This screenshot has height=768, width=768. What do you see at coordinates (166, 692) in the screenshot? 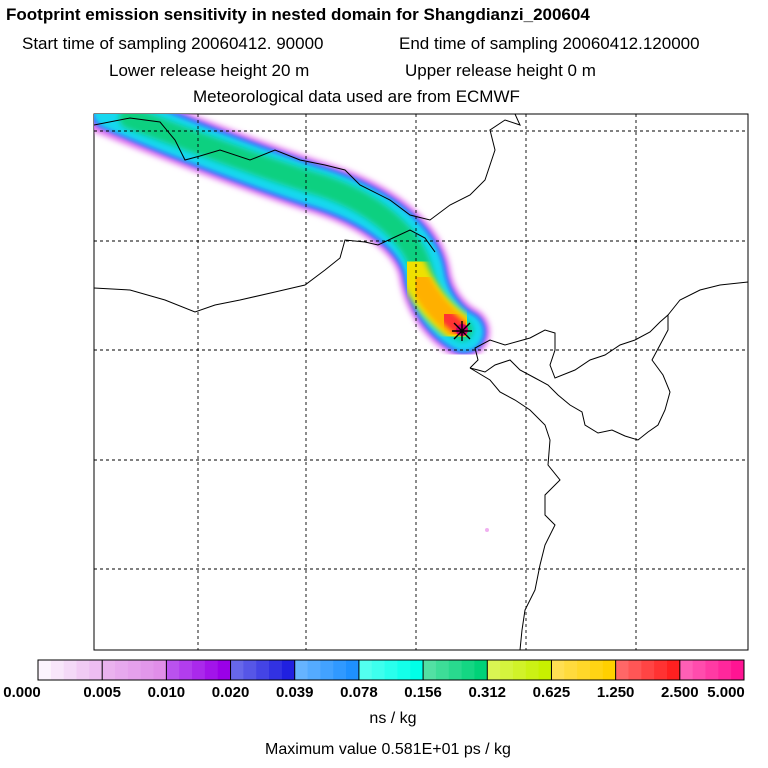
I see `colorbar-tick-label: 0.010` at bounding box center [166, 692].